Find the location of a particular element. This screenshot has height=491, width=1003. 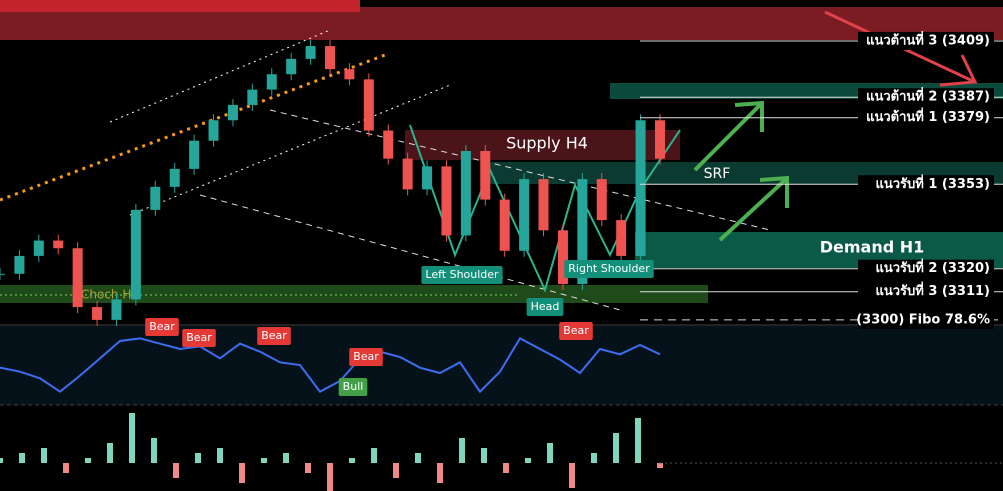

level-label: แนวต้านที่ 2 (3387) is located at coordinates (928, 96).